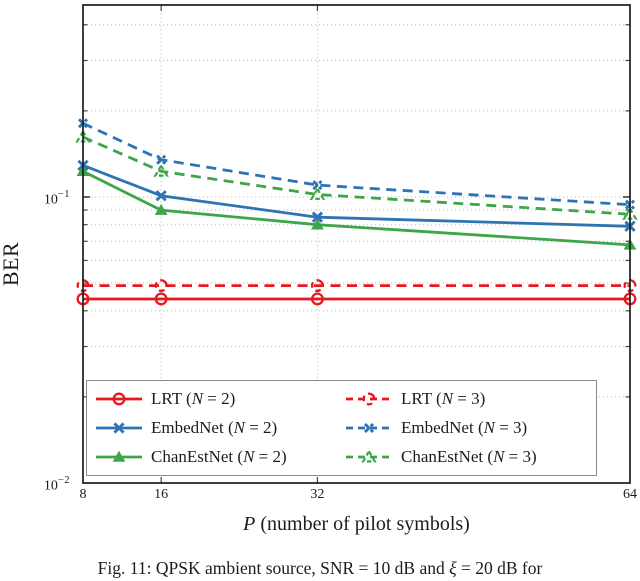 The width and height of the screenshot is (640, 581). I want to click on legend-item-chanestnet-n3: ChanEstNet (N = 3), so click(466, 457).